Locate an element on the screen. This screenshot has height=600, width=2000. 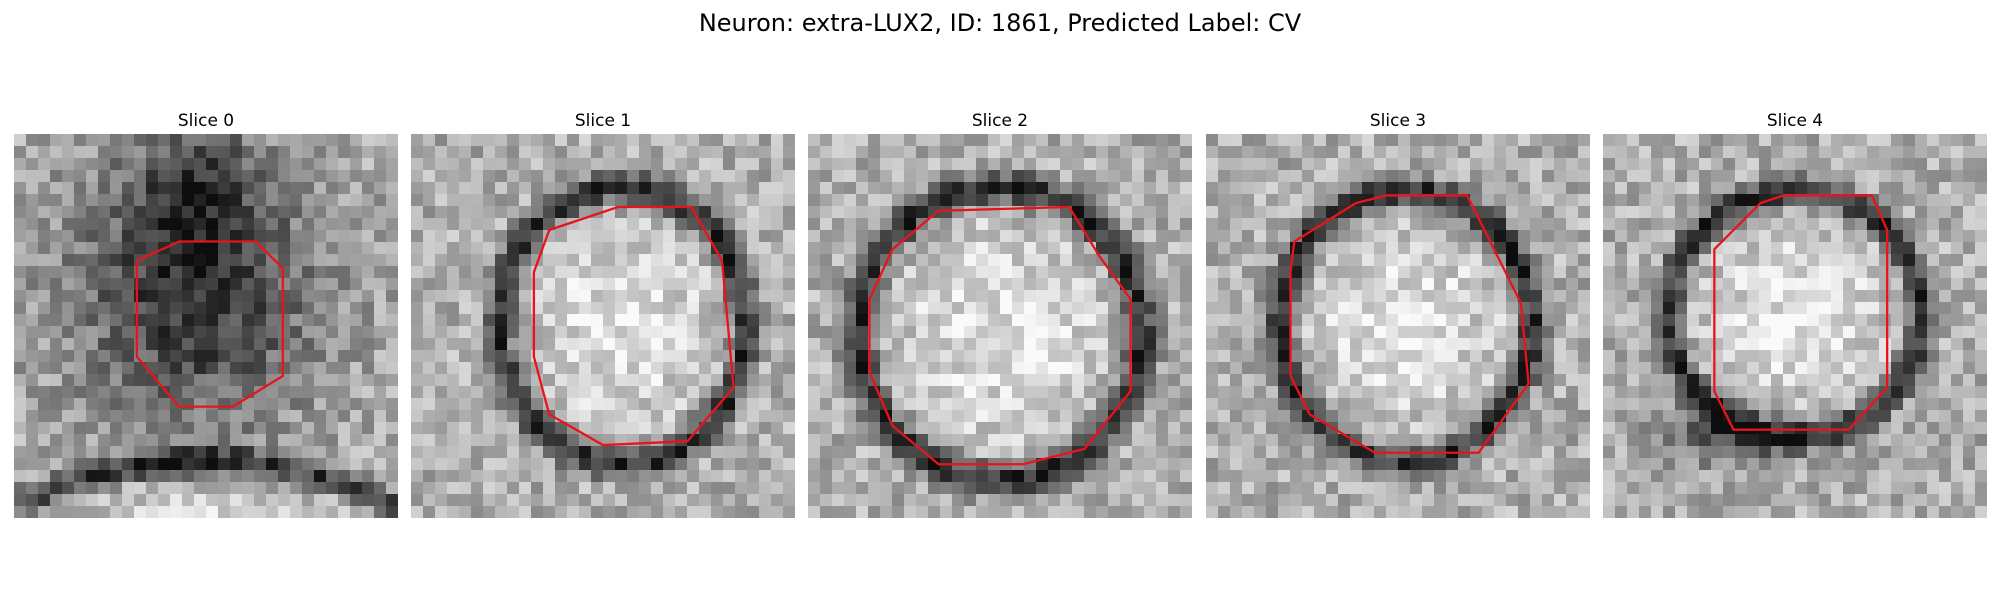
slice-panel-4: Slice 4 is located at coordinates (1795, 313).